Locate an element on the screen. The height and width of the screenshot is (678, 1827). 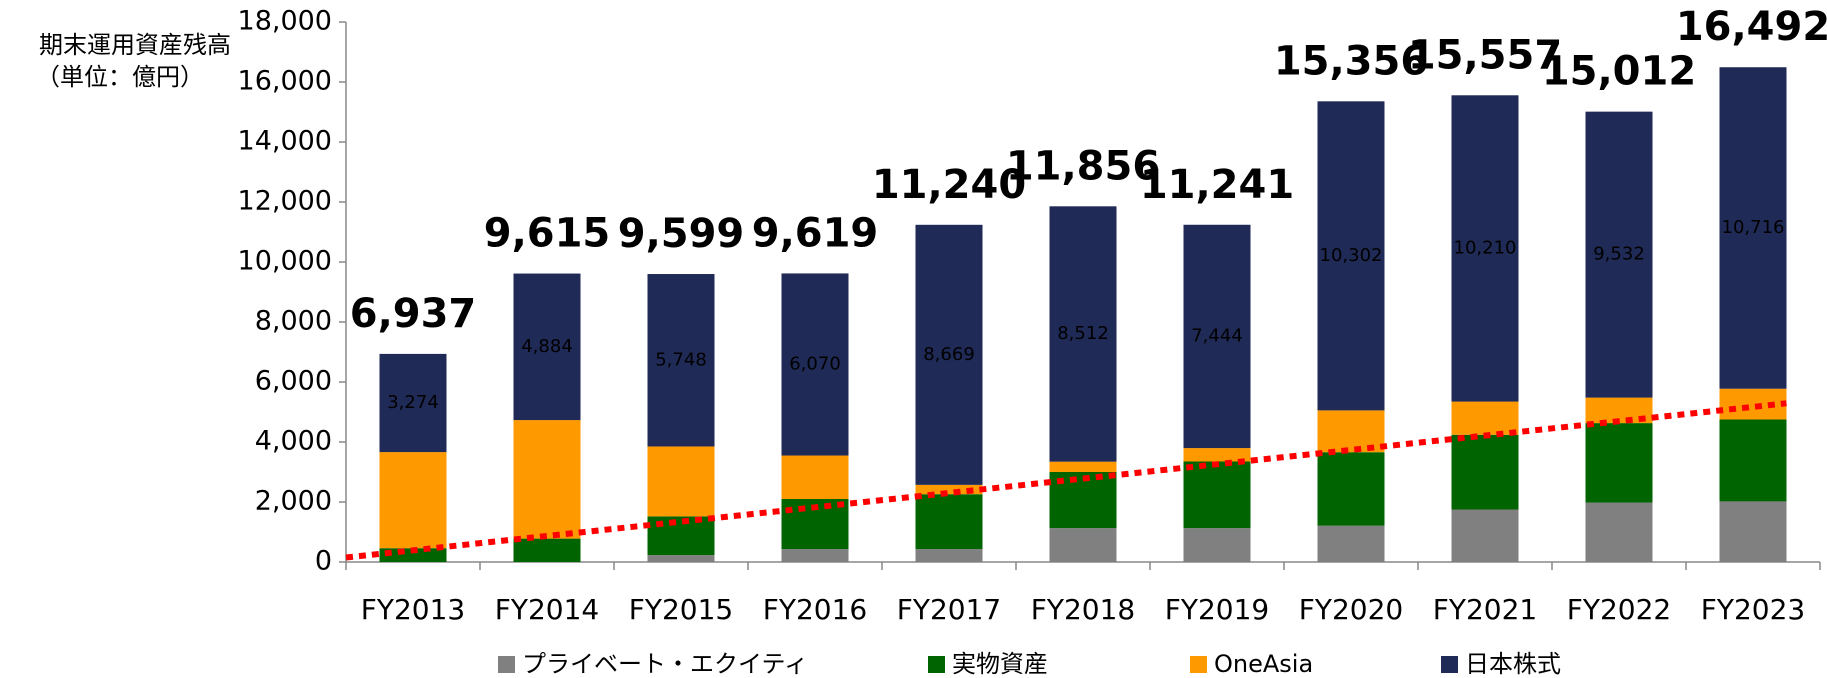
value-label: 5,748 is located at coordinates (681, 359).